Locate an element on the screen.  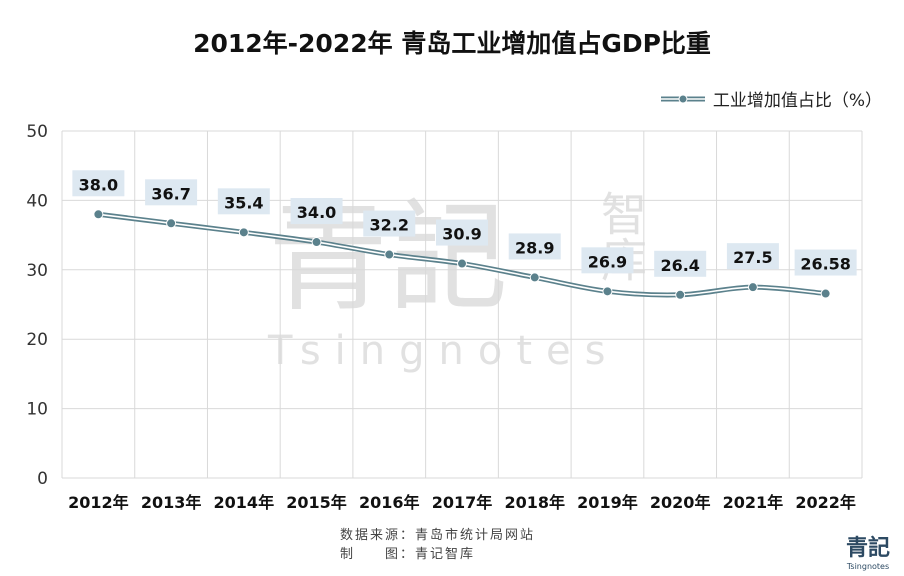
y-tick-label: 10 is located at coordinates (37, 410).